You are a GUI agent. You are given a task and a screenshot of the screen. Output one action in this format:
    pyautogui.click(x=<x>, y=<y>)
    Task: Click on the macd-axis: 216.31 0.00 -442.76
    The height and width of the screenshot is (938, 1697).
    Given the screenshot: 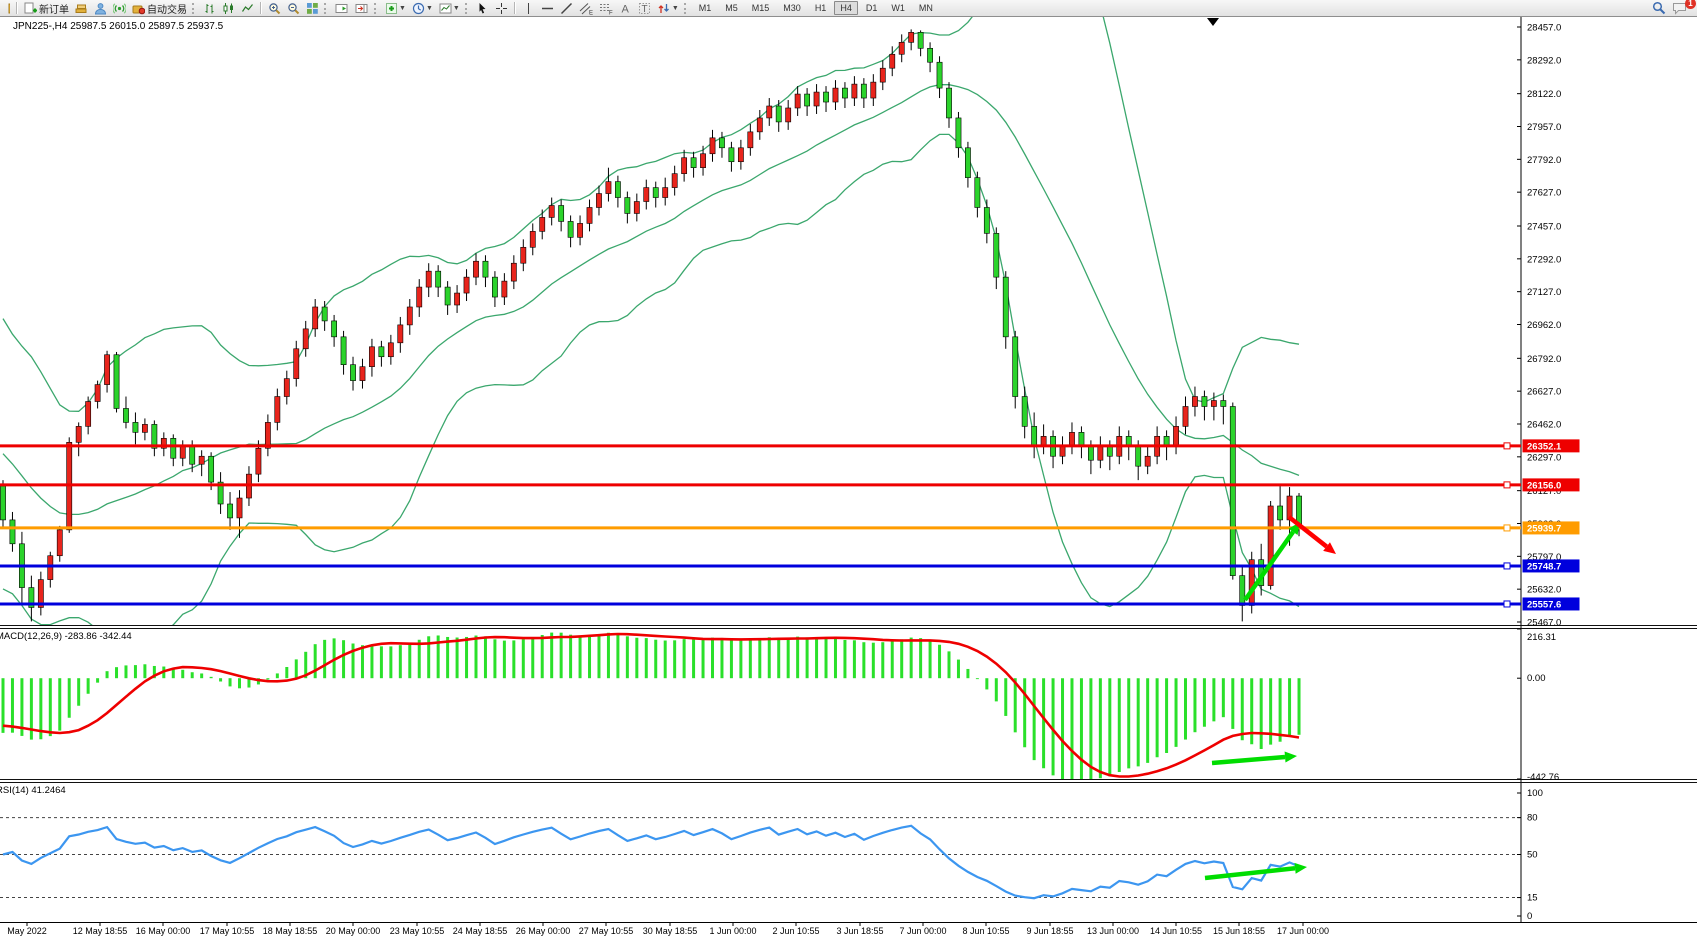 What is the action you would take?
    pyautogui.click(x=1538, y=705)
    